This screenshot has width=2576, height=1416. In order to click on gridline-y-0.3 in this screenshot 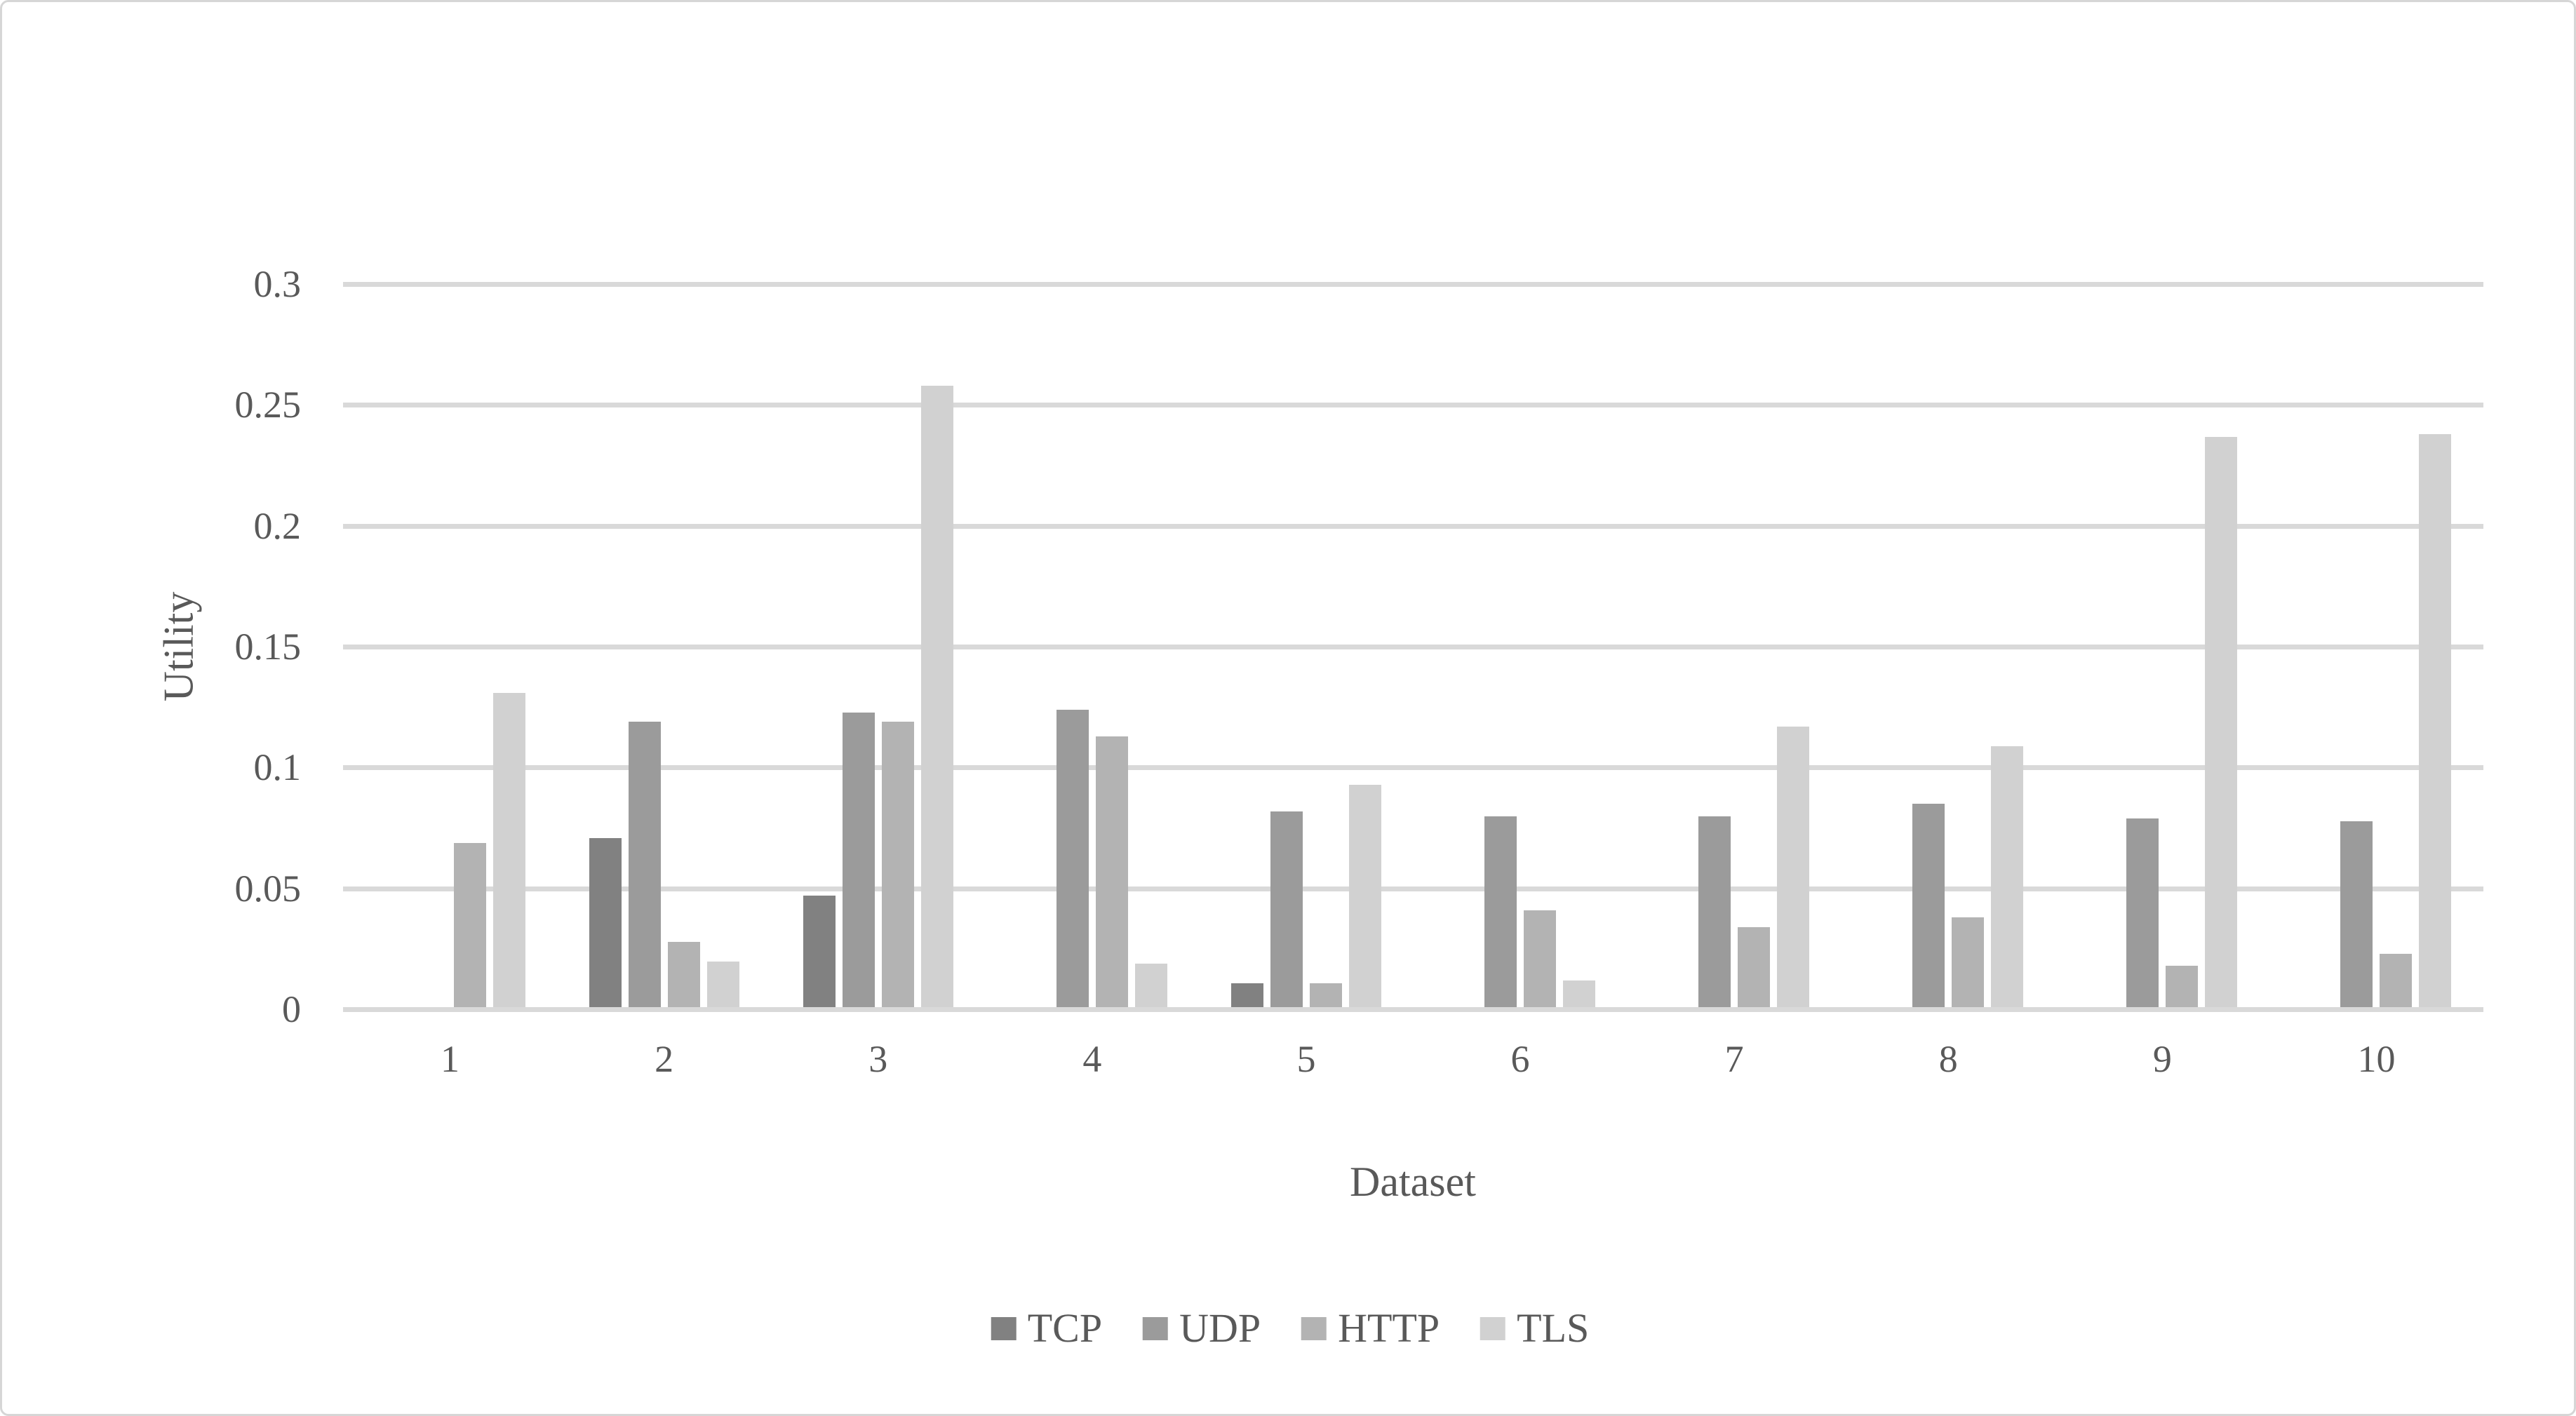, I will do `click(1413, 284)`.